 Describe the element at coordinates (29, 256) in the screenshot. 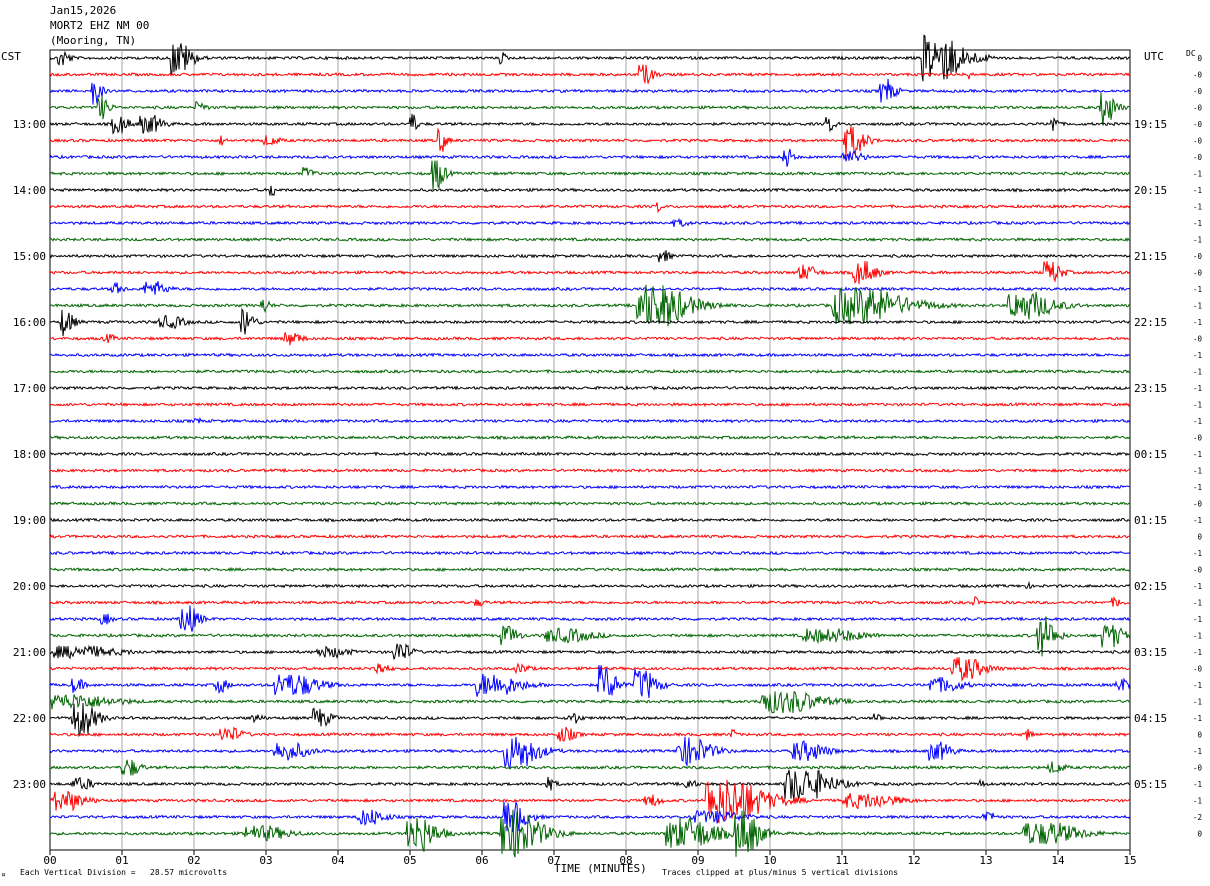

I see `cst-hour-label: 15:00` at that location.